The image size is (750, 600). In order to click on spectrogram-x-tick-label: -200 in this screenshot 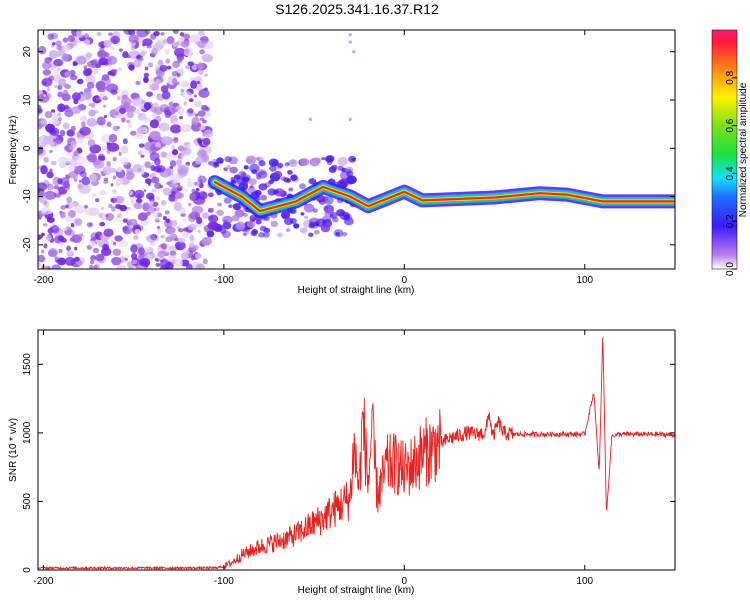, I will do `click(43, 280)`.